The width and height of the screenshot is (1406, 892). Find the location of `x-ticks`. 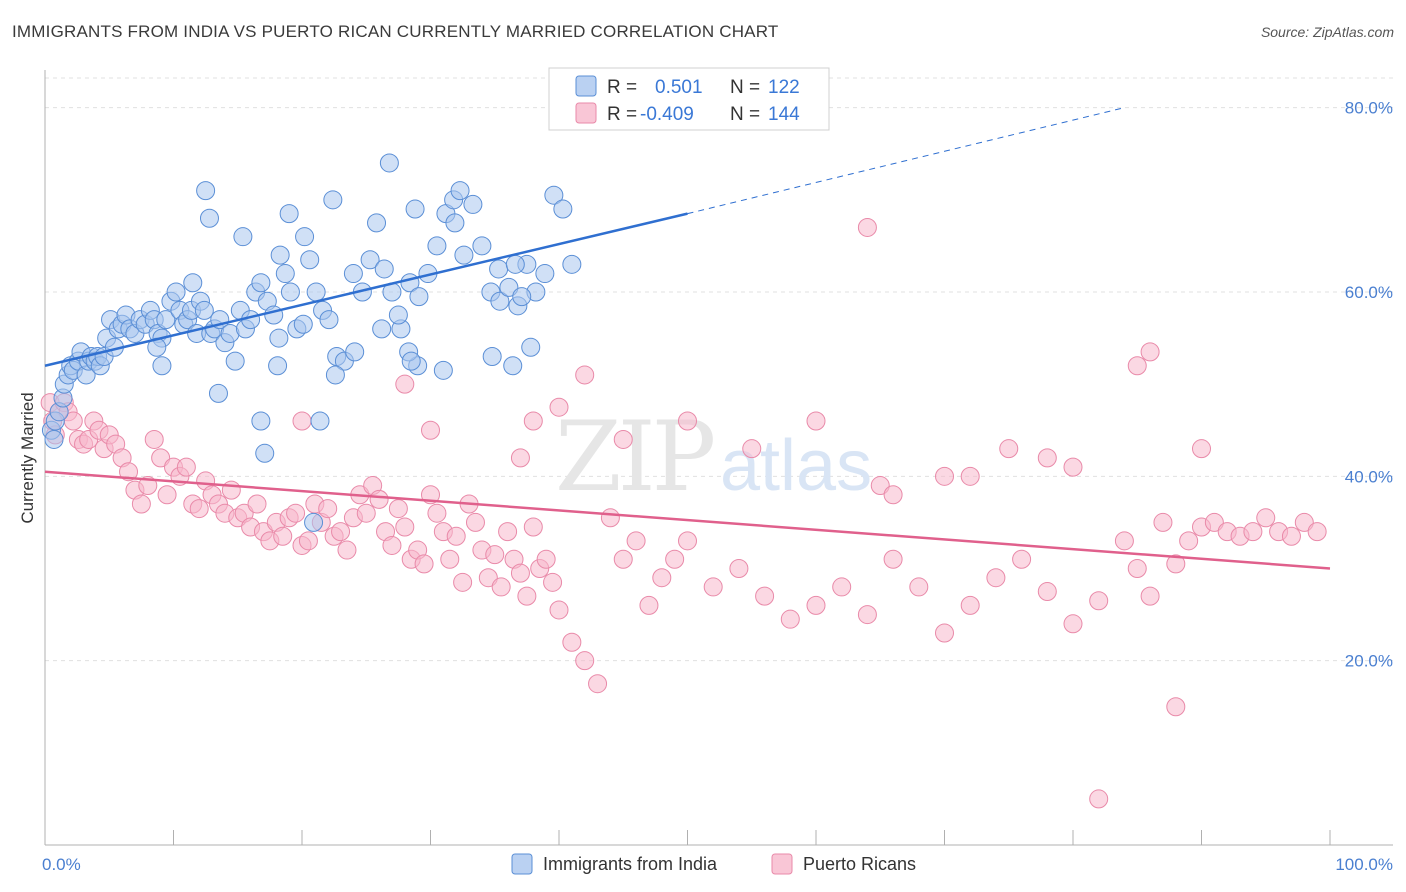

x-ticks is located at coordinates (687, 837).